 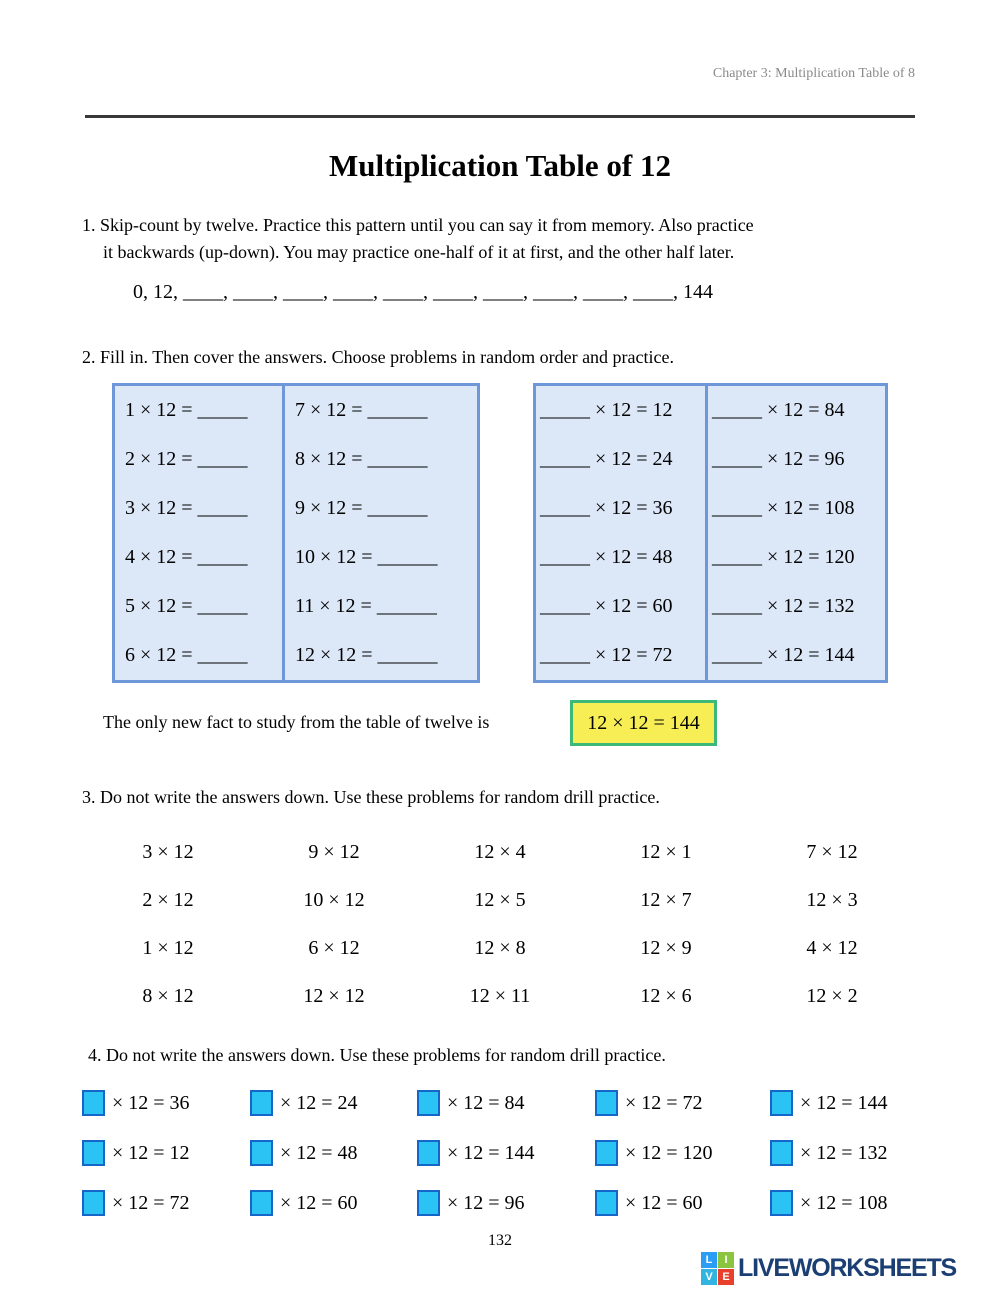 What do you see at coordinates (726, 1260) in the screenshot?
I see `logo-square-i: I` at bounding box center [726, 1260].